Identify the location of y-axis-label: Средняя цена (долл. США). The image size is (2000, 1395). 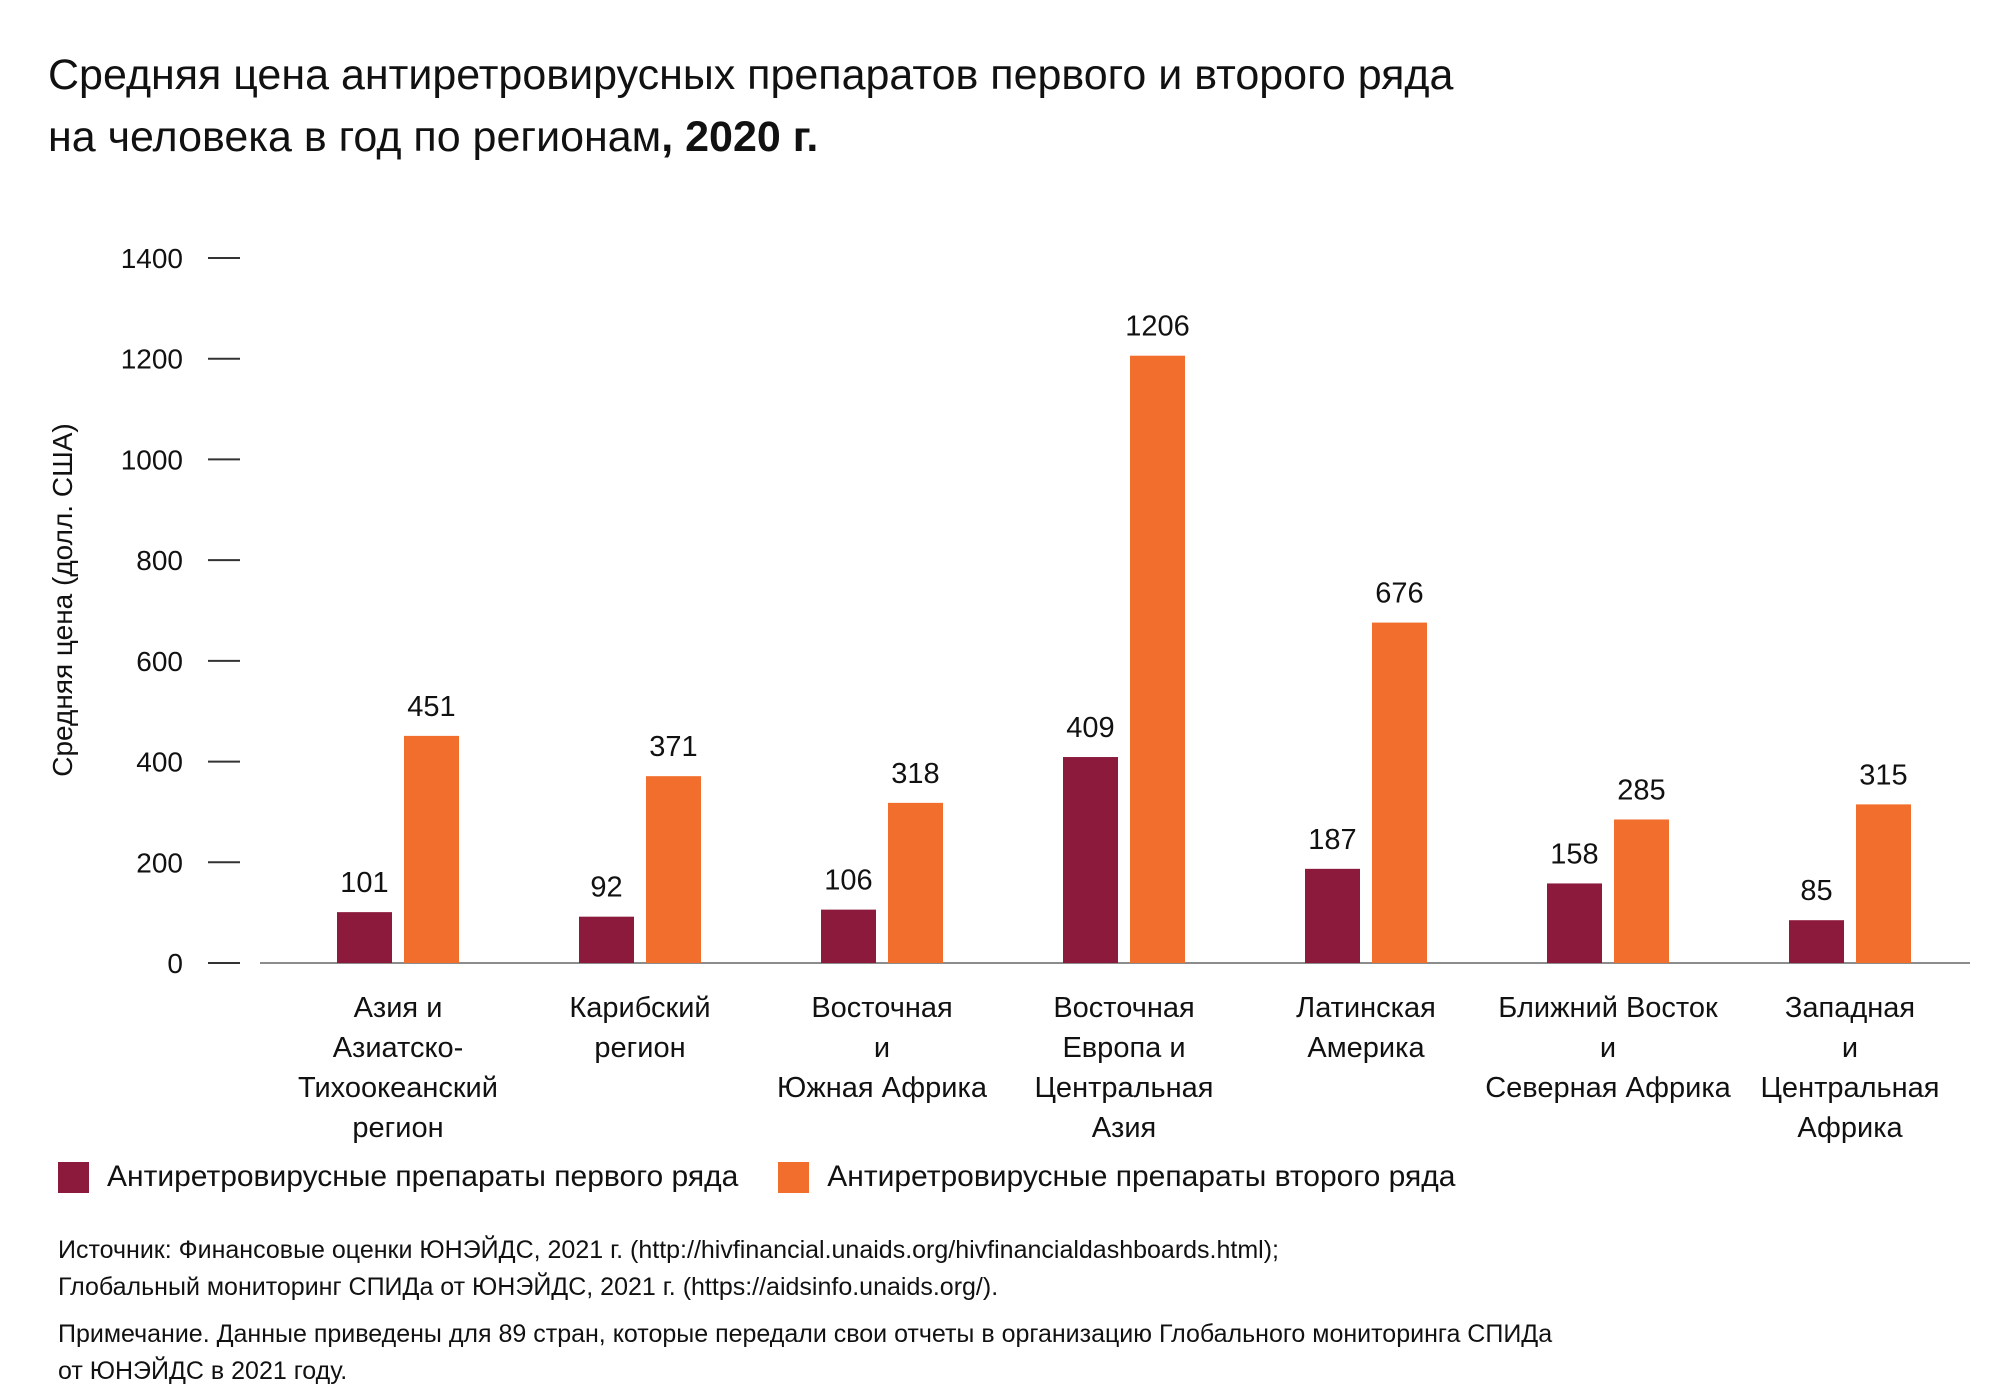
(62, 600).